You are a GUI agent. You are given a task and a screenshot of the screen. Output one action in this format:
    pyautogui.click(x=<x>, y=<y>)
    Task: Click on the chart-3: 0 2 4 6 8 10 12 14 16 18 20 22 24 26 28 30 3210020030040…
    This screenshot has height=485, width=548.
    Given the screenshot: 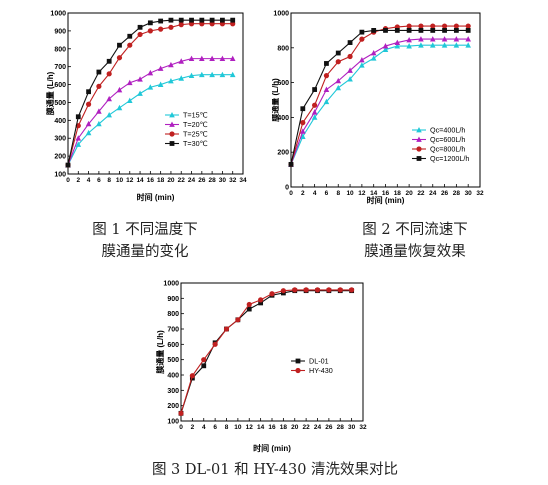 What is the action you would take?
    pyautogui.click(x=261, y=367)
    